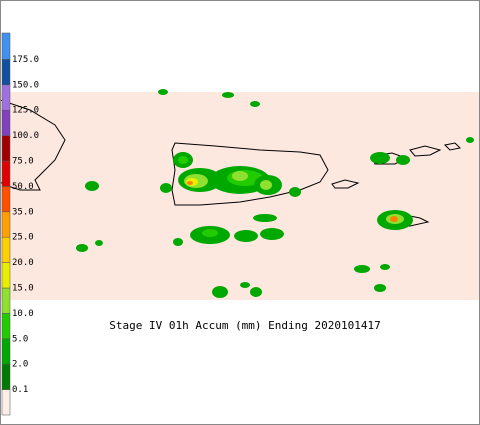 This screenshot has height=425, width=480. Describe the element at coordinates (25, 85) in the screenshot. I see `colorbar-label: 150.0` at that location.